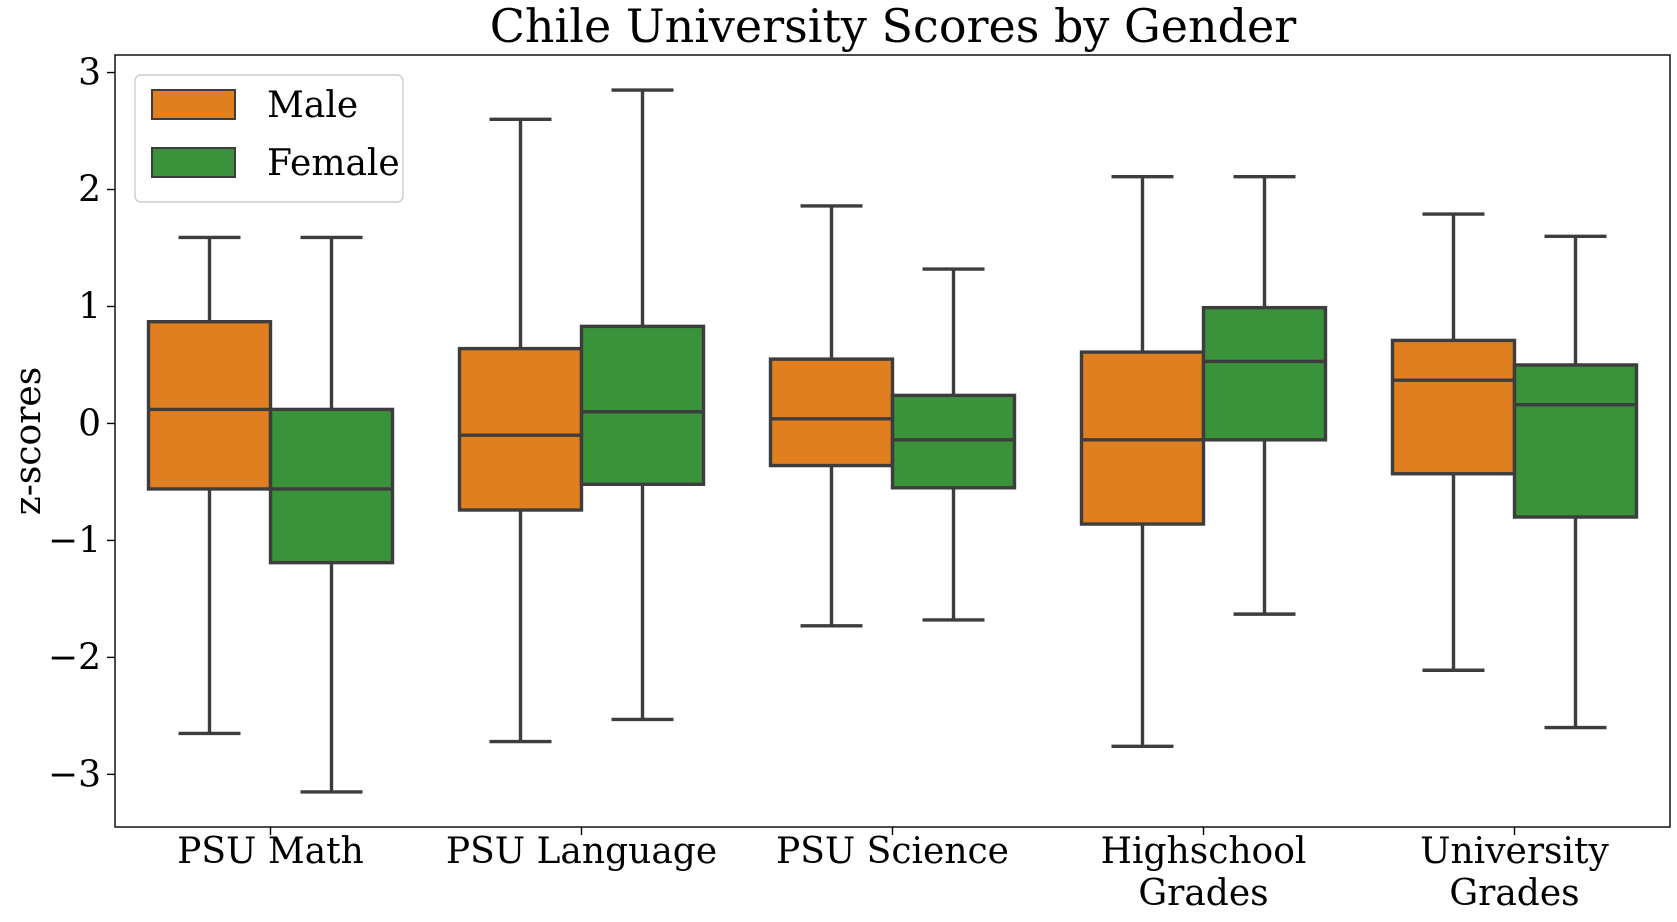  What do you see at coordinates (193, 162) in the screenshot?
I see `legend-swatch-female` at bounding box center [193, 162].